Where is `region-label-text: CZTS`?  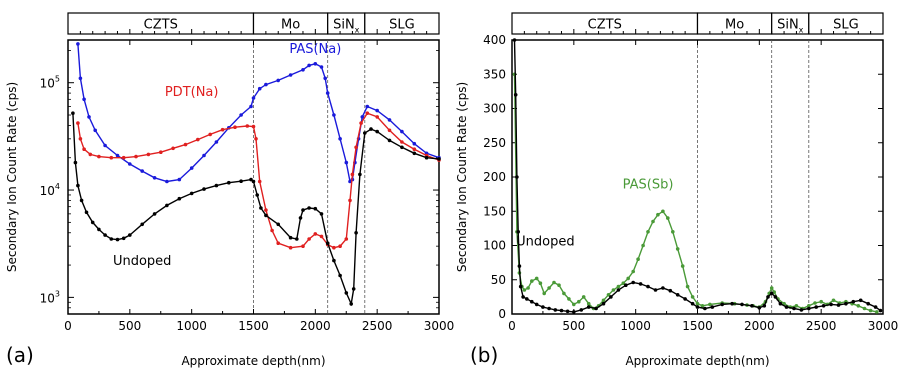 region-label-text: CZTS is located at coordinates (605, 25).